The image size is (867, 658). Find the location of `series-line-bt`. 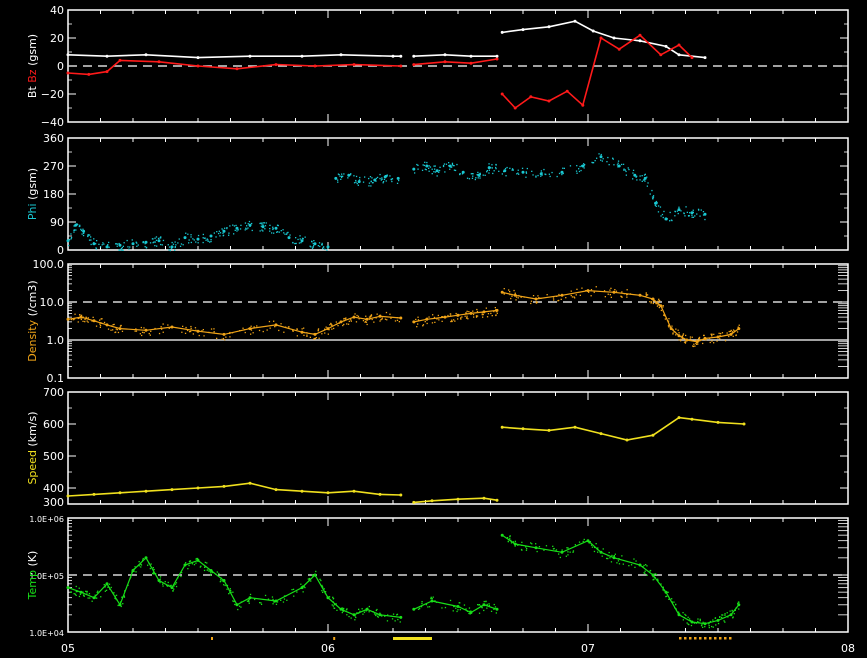

series-line-bt is located at coordinates (604, 39).